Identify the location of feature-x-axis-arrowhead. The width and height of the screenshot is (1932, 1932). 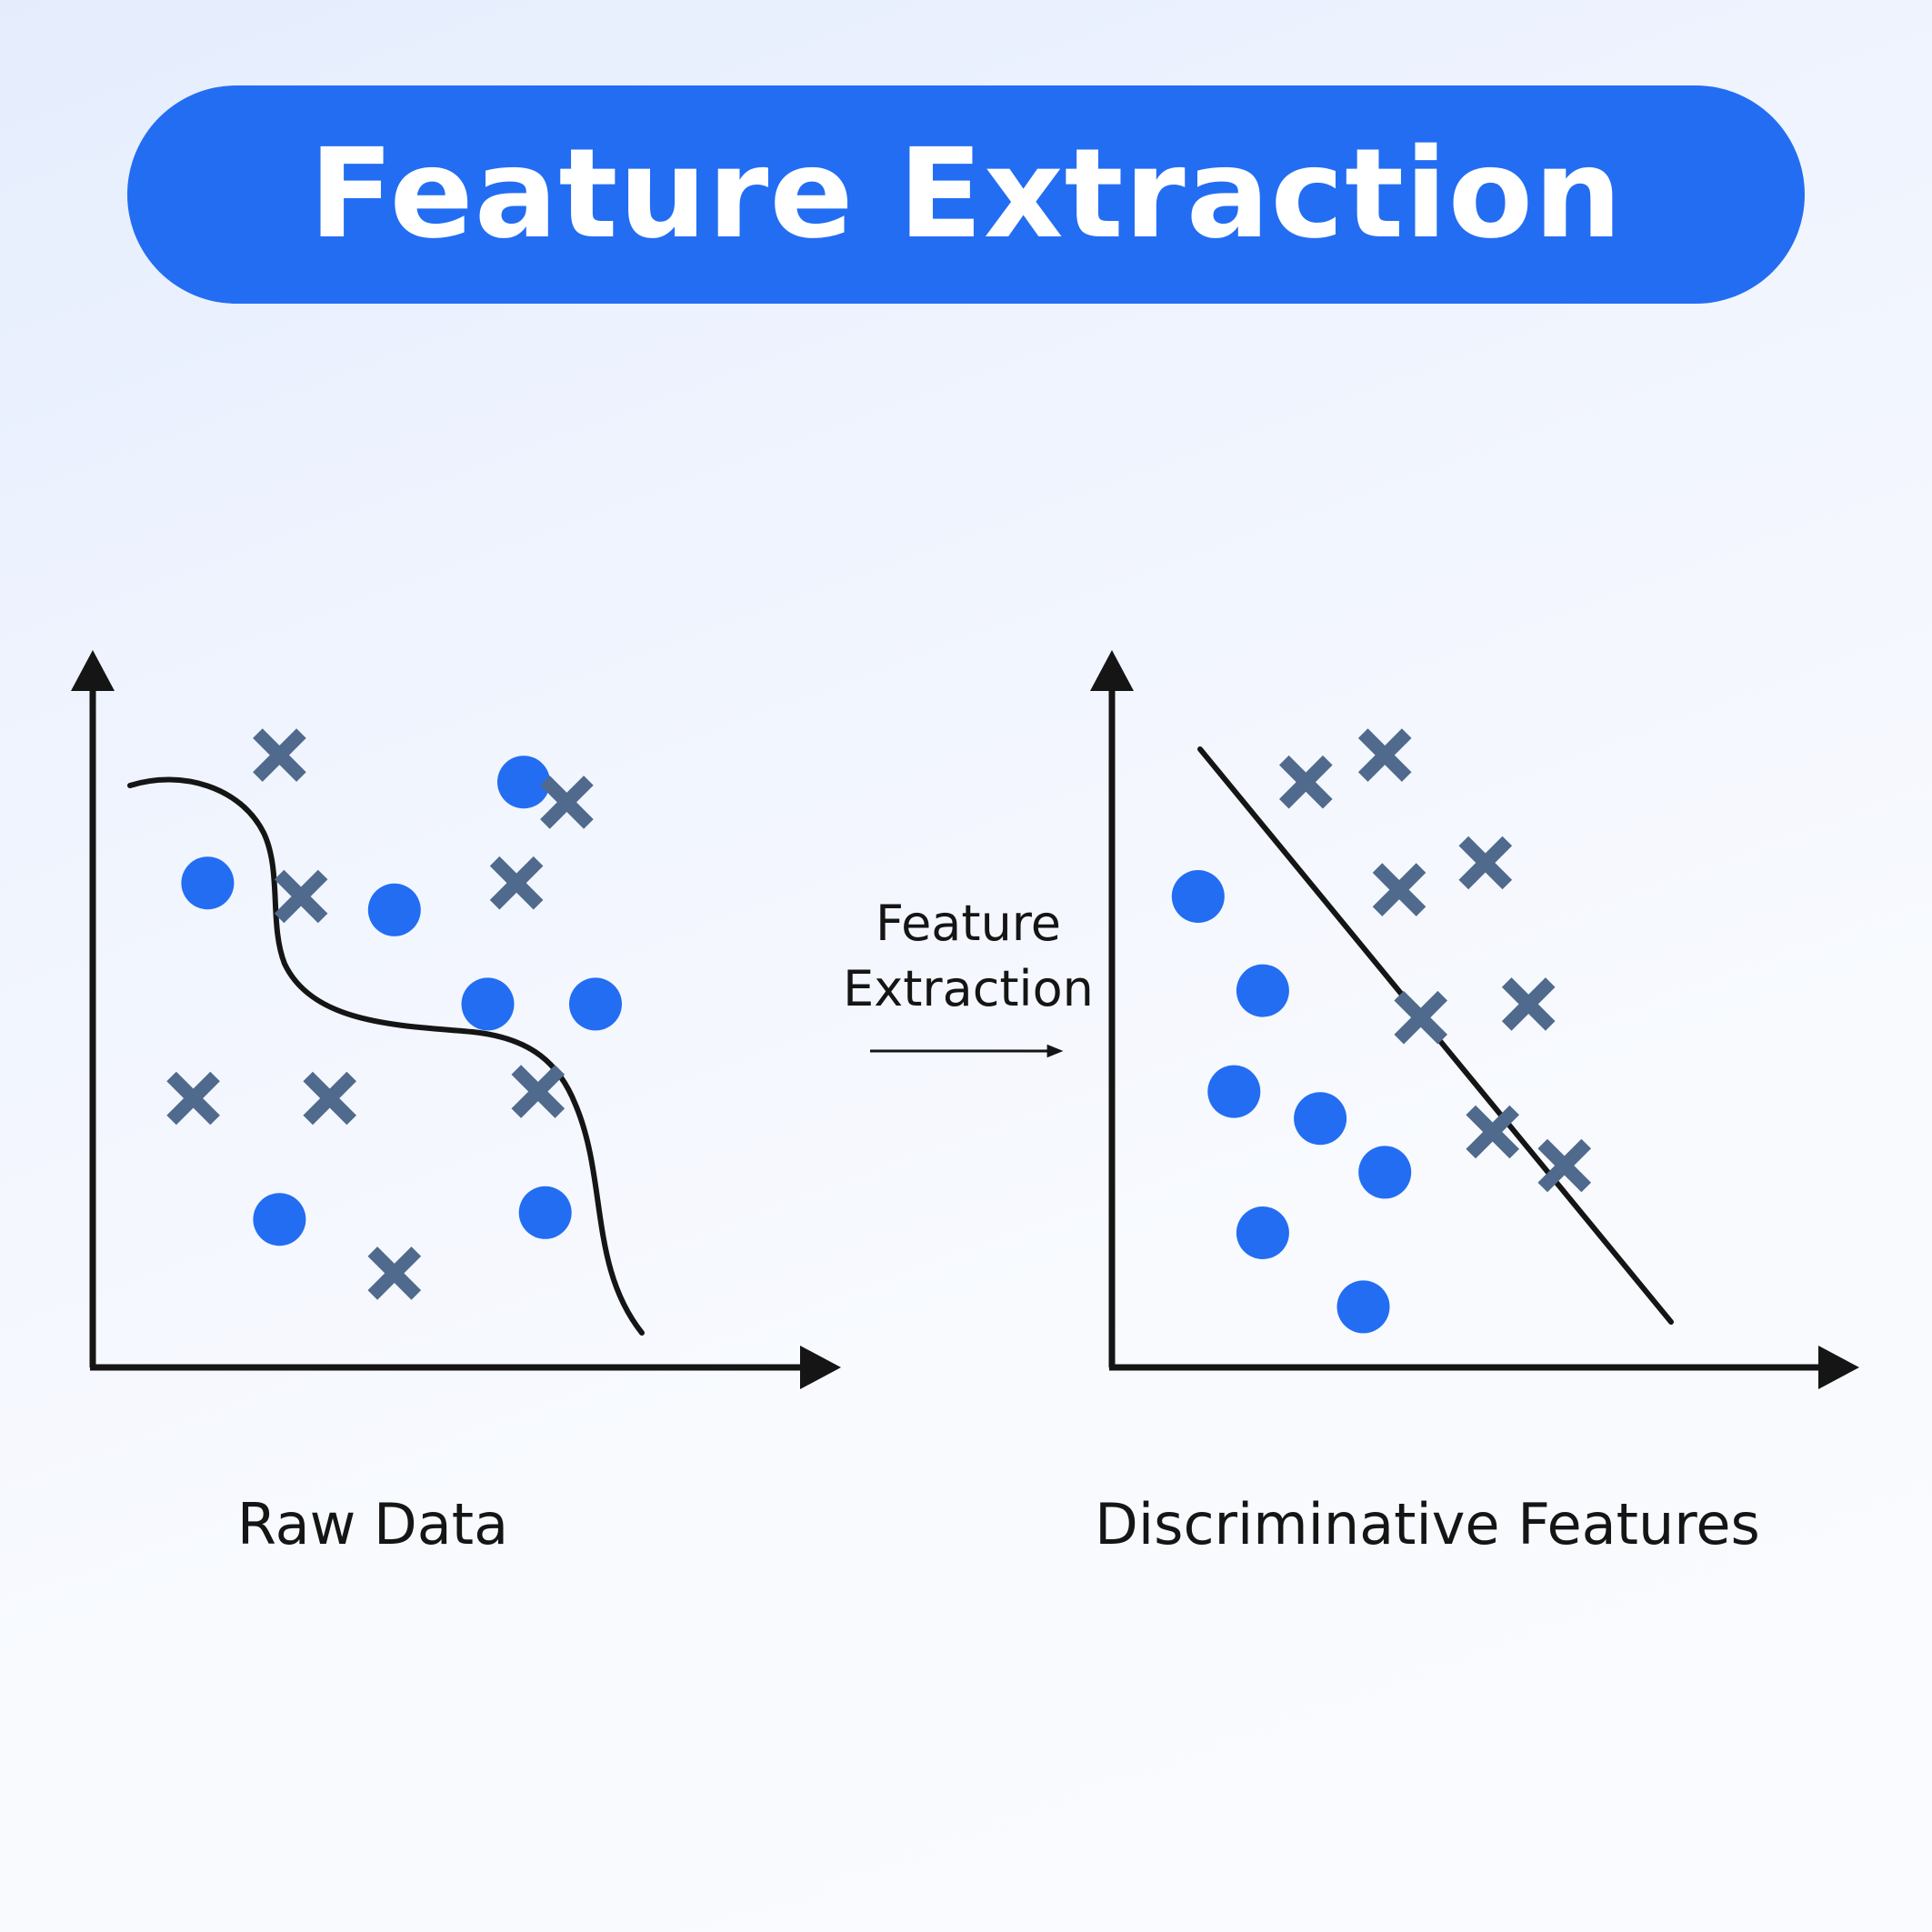
(1838, 1367).